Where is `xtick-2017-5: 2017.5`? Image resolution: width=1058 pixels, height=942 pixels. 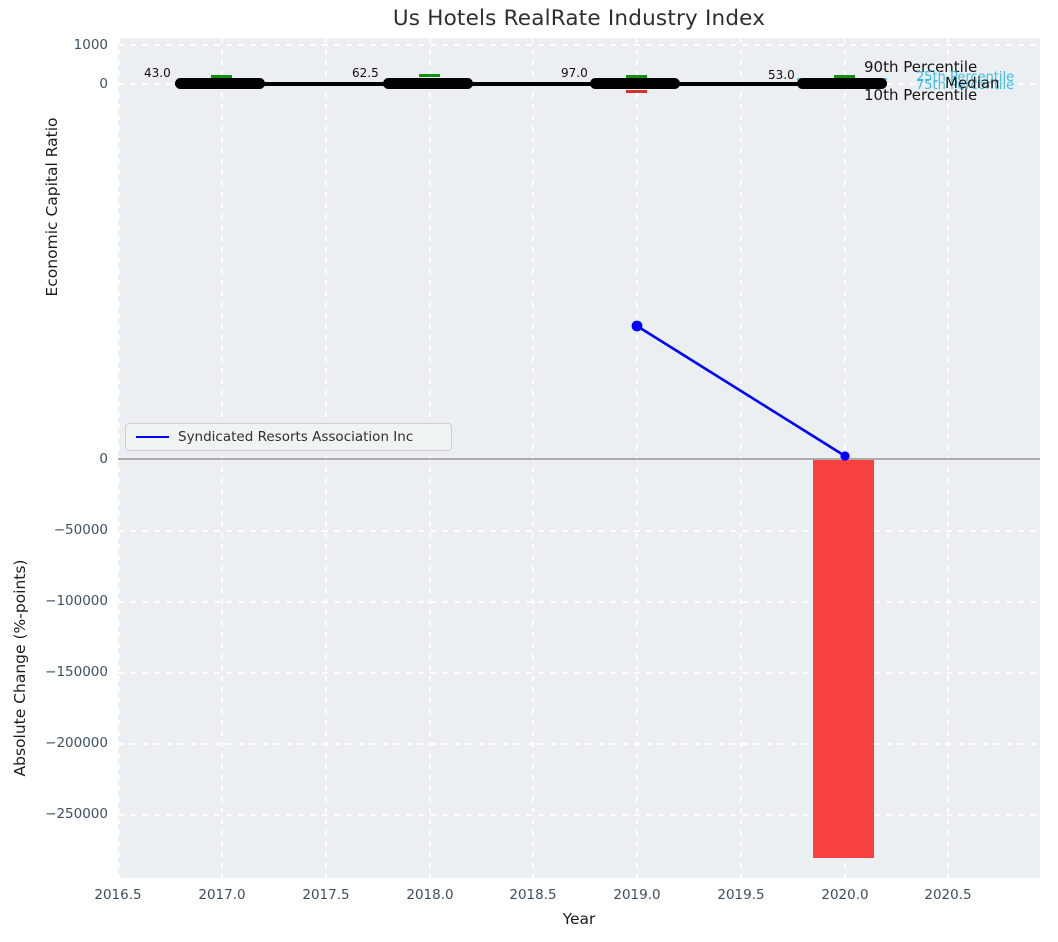 xtick-2017-5: 2017.5 is located at coordinates (326, 895).